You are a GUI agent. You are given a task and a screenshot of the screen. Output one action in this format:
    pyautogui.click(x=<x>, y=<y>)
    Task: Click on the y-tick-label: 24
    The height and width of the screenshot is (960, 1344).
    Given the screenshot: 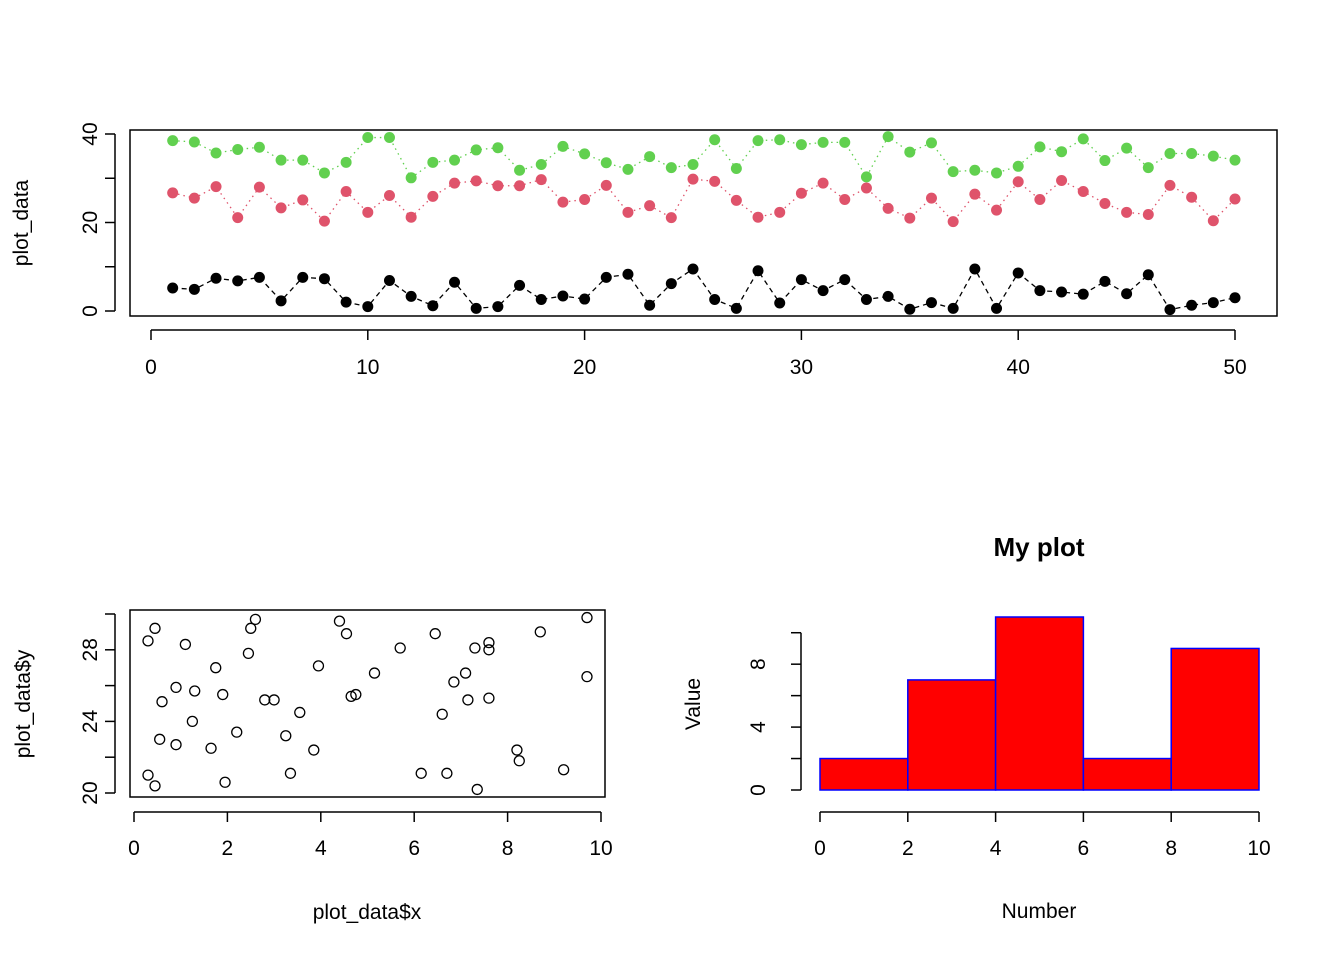 What is the action you would take?
    pyautogui.click(x=90, y=721)
    